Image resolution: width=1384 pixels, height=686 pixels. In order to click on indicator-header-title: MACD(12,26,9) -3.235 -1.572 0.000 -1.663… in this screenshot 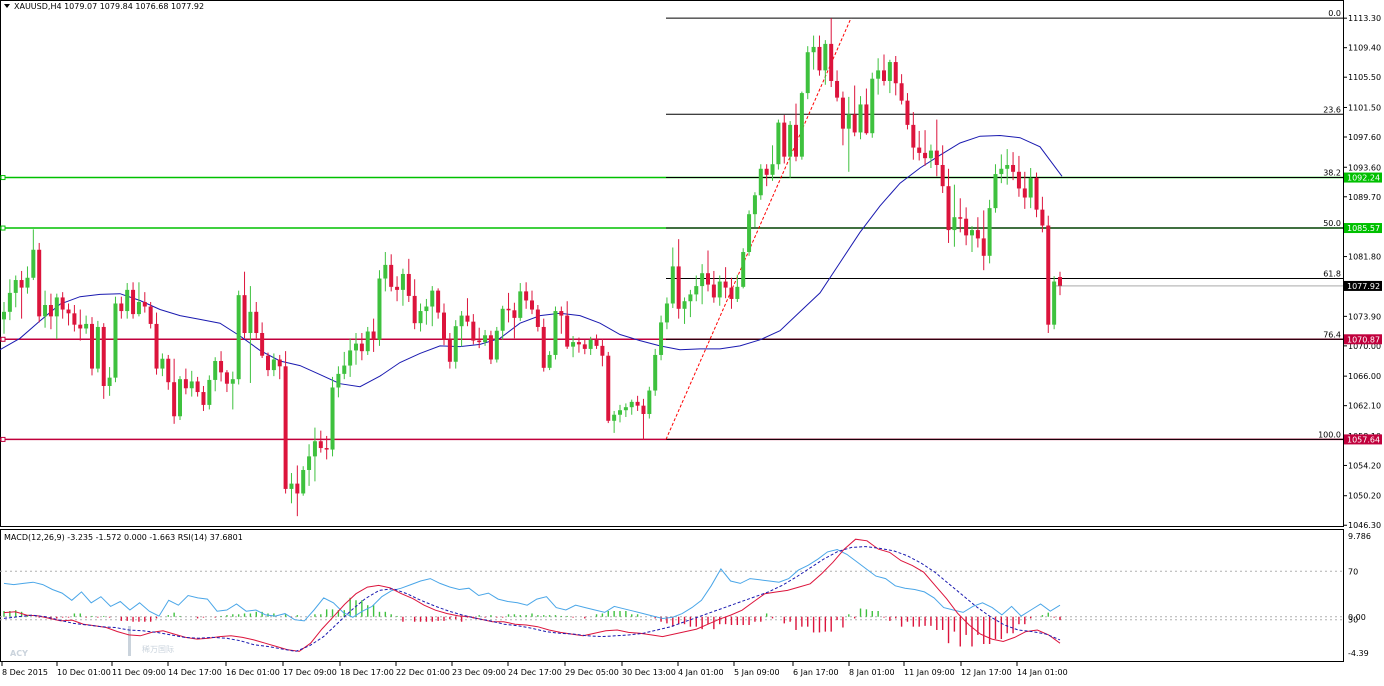, I will do `click(123, 537)`.